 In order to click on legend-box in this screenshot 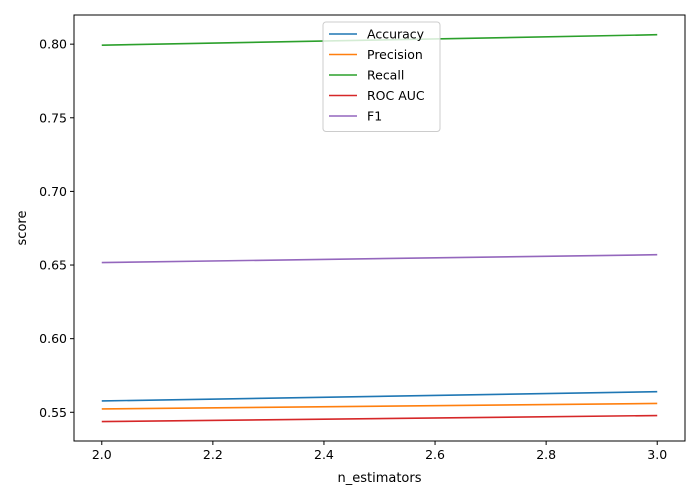, I will do `click(381, 76)`.